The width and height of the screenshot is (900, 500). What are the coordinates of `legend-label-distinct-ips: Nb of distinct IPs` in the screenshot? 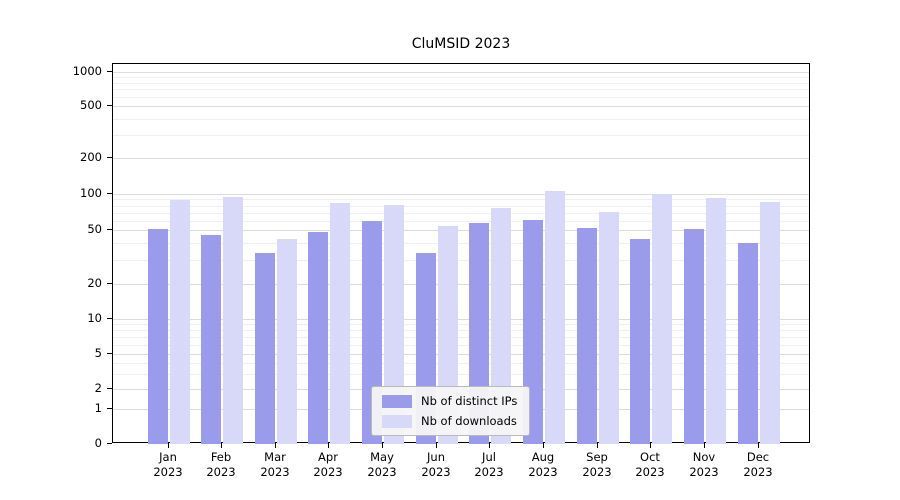 It's located at (469, 401).